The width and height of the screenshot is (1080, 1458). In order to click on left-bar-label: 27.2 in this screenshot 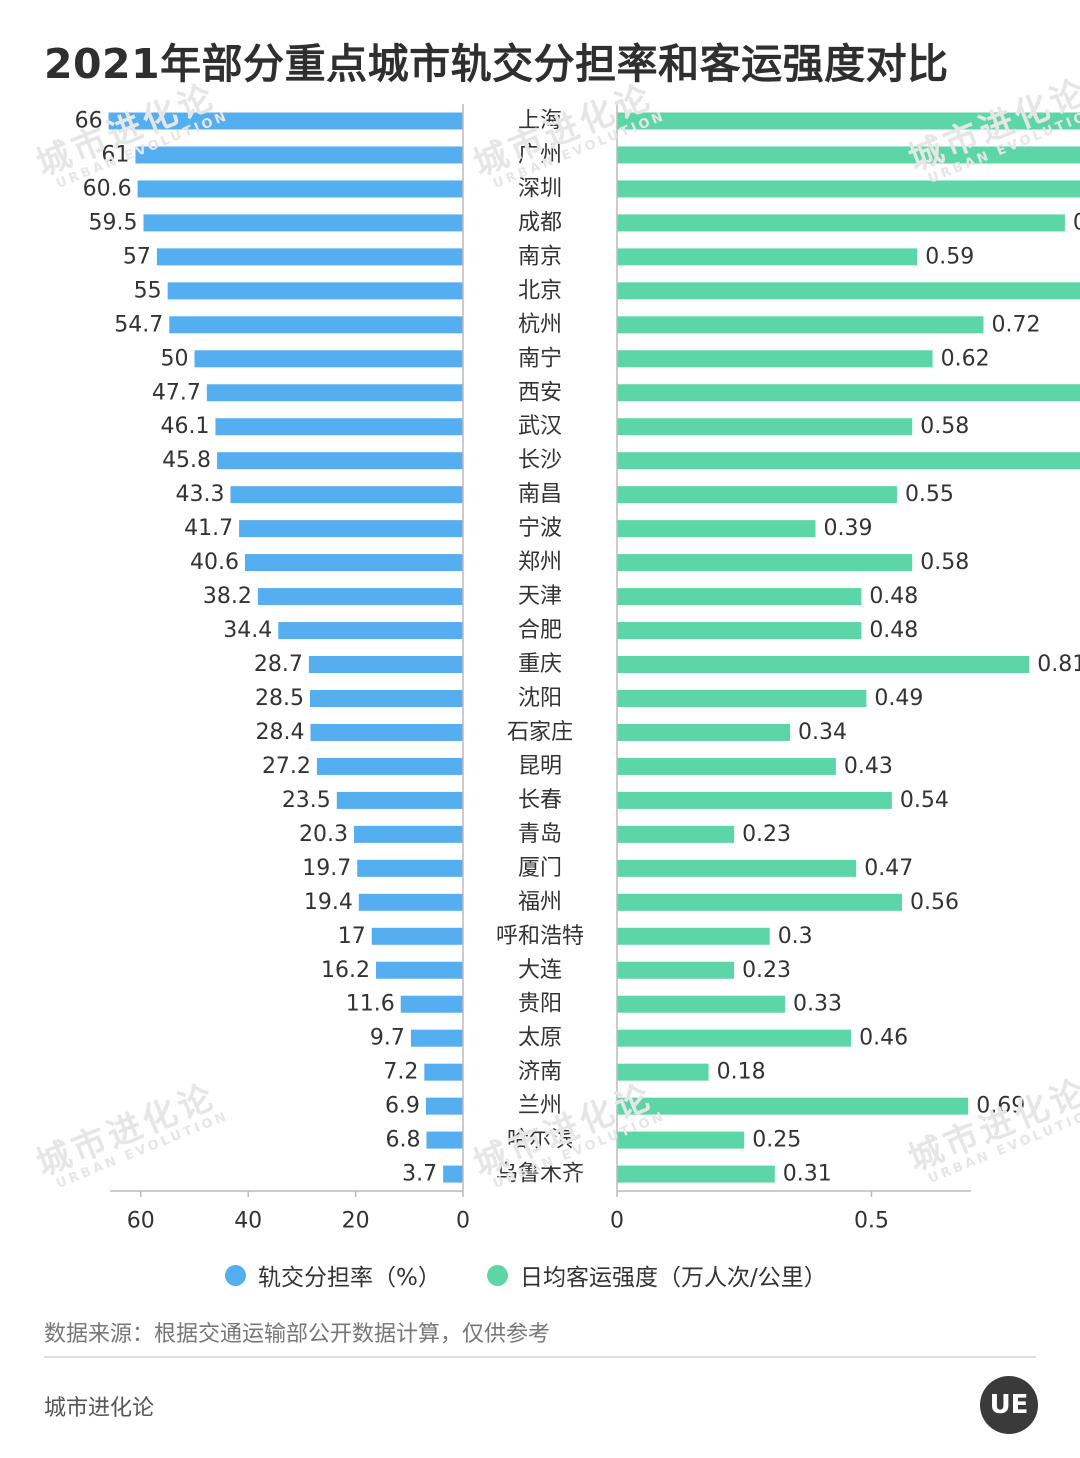, I will do `click(286, 766)`.